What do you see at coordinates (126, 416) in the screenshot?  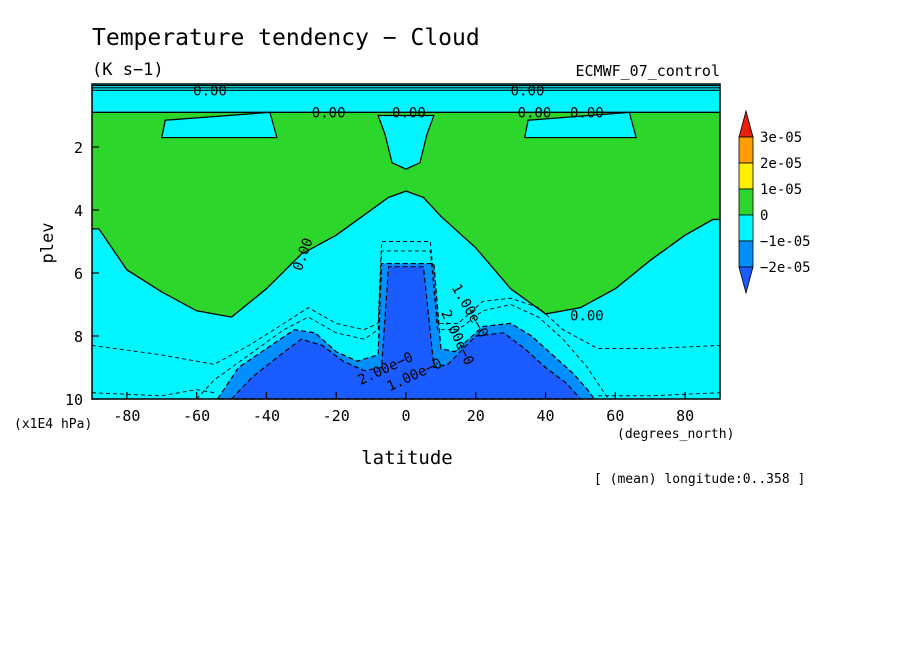 I see `x-tick-label: -80` at bounding box center [126, 416].